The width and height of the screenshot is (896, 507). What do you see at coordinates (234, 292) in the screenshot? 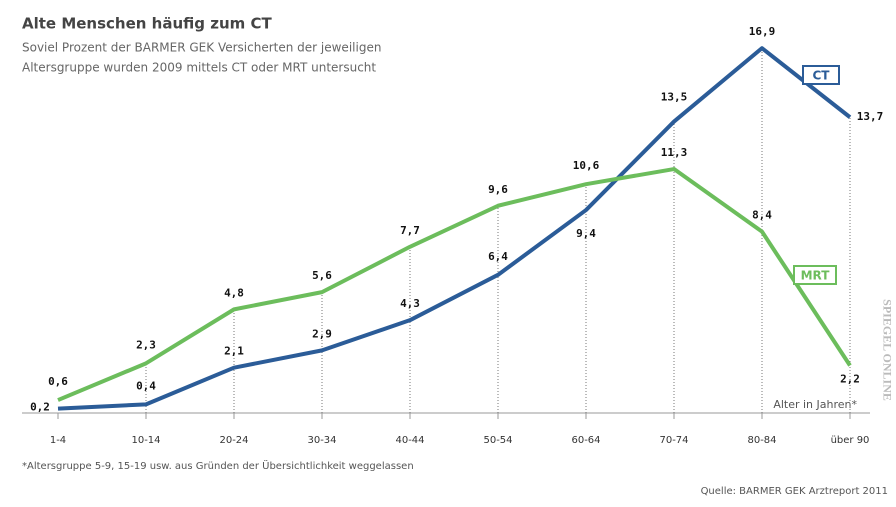
I see `data-label: 4,8` at bounding box center [234, 292].